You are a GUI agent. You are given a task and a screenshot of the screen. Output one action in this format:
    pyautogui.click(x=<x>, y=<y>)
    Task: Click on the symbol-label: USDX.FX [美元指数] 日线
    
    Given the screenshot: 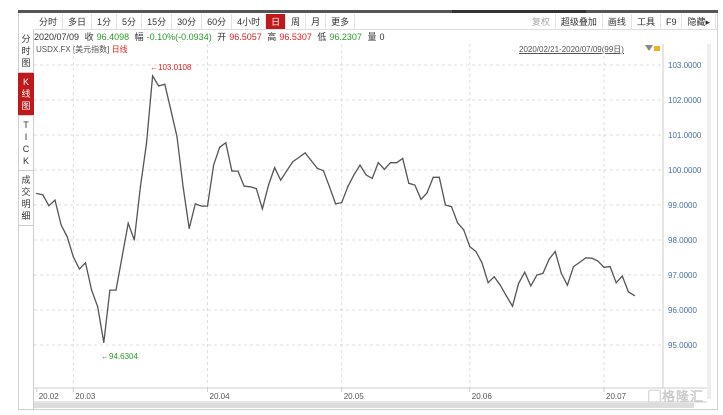 What is the action you would take?
    pyautogui.click(x=82, y=49)
    